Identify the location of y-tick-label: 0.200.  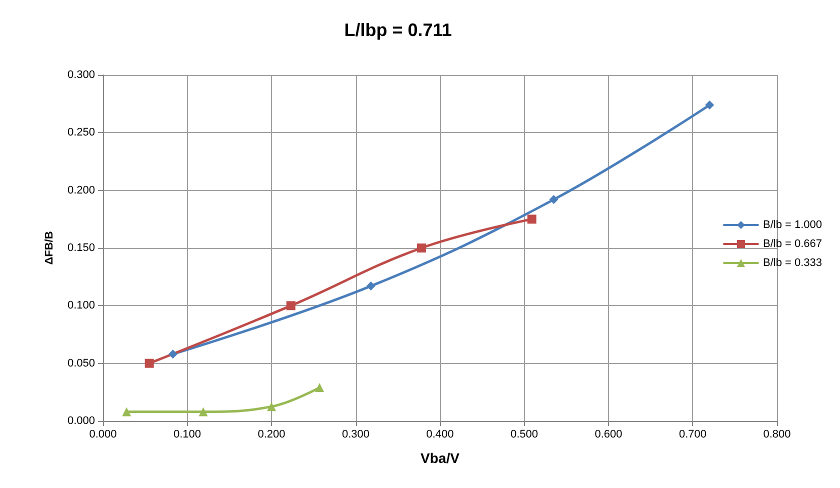
(81, 190).